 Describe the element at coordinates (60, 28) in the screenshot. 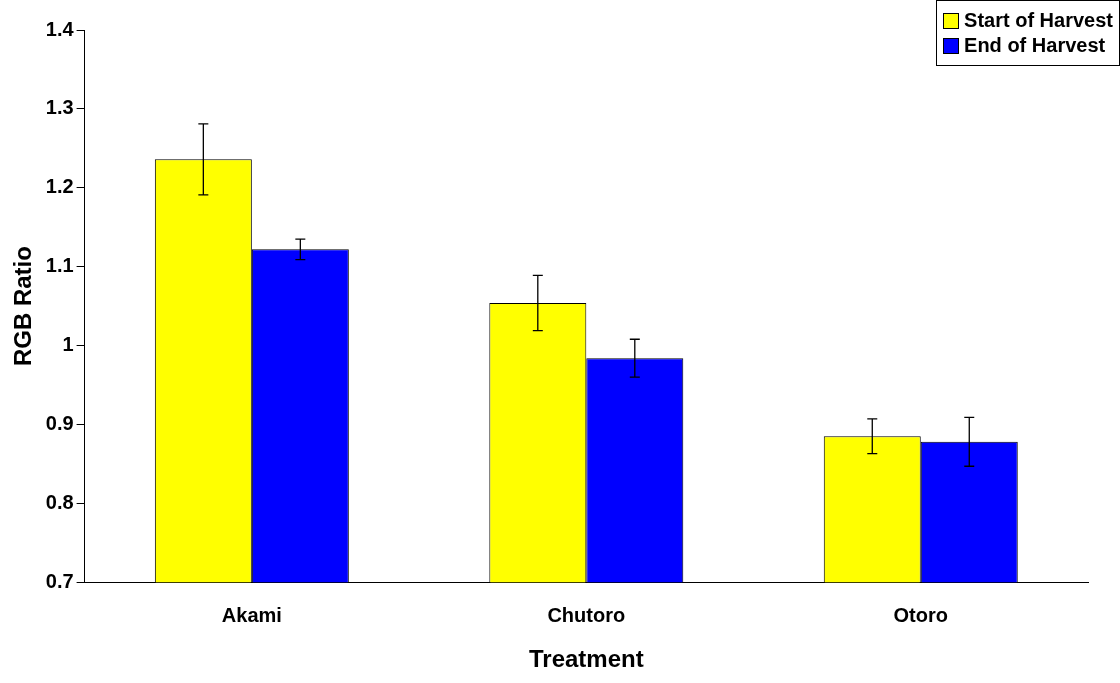

I see `y-tick-label: 1.4` at that location.